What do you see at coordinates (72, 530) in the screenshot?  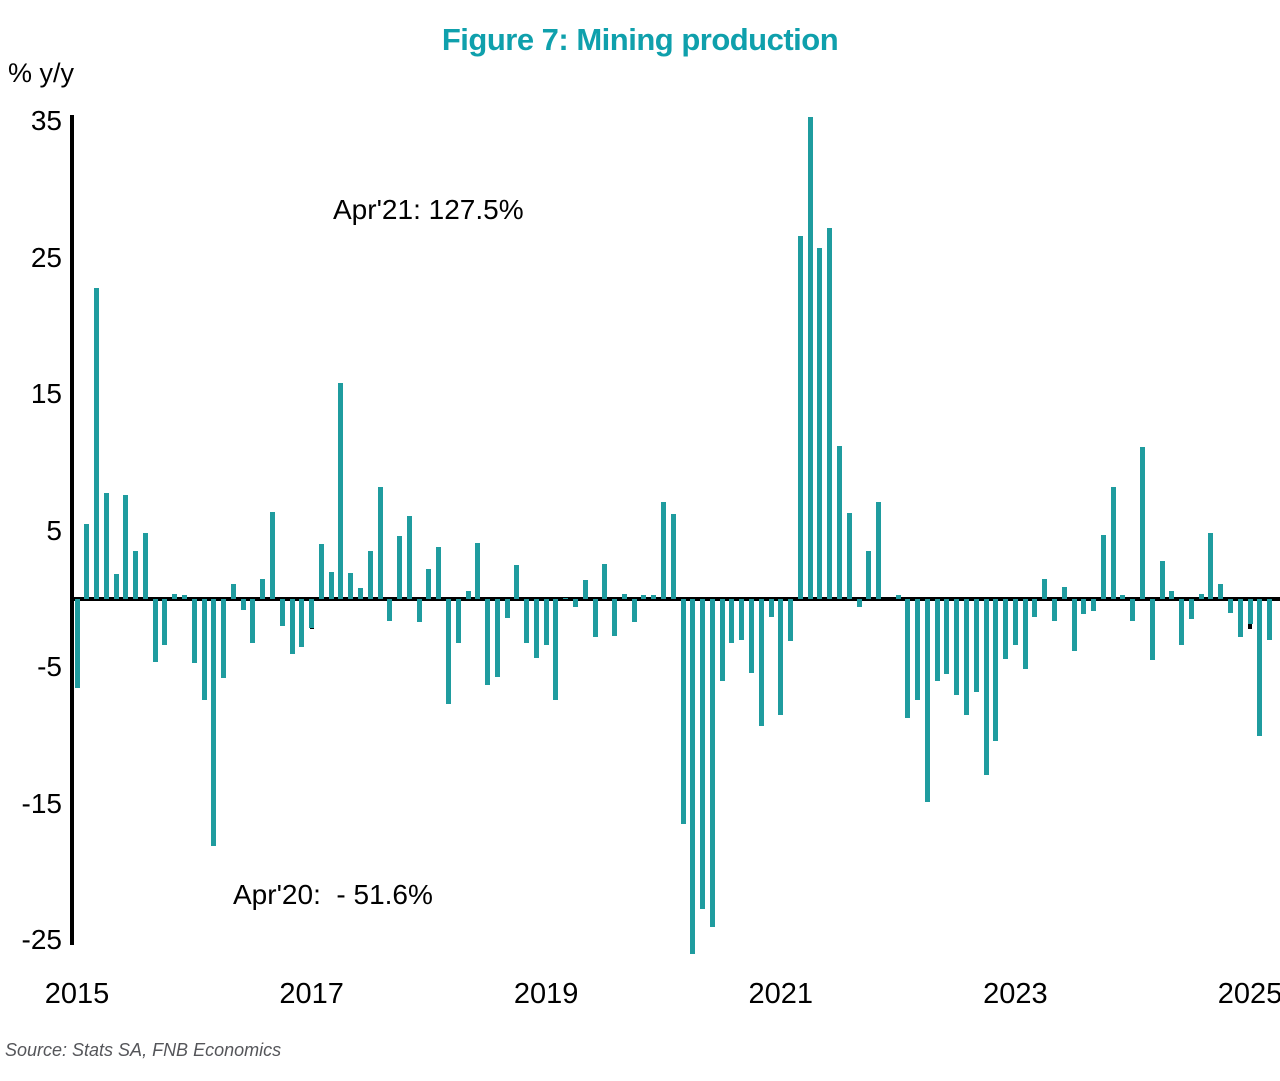 I see `y-axis` at bounding box center [72, 530].